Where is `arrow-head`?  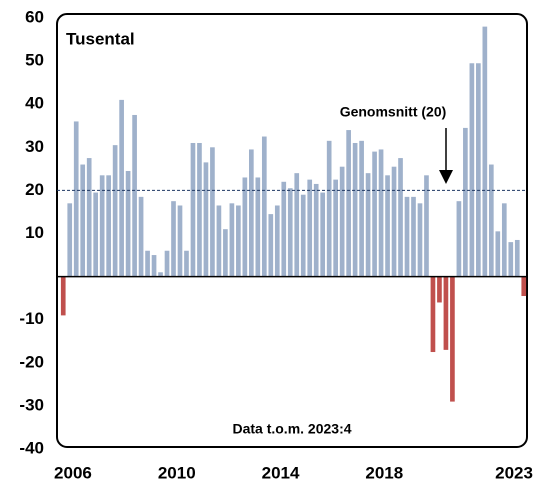 arrow-head is located at coordinates (446, 177).